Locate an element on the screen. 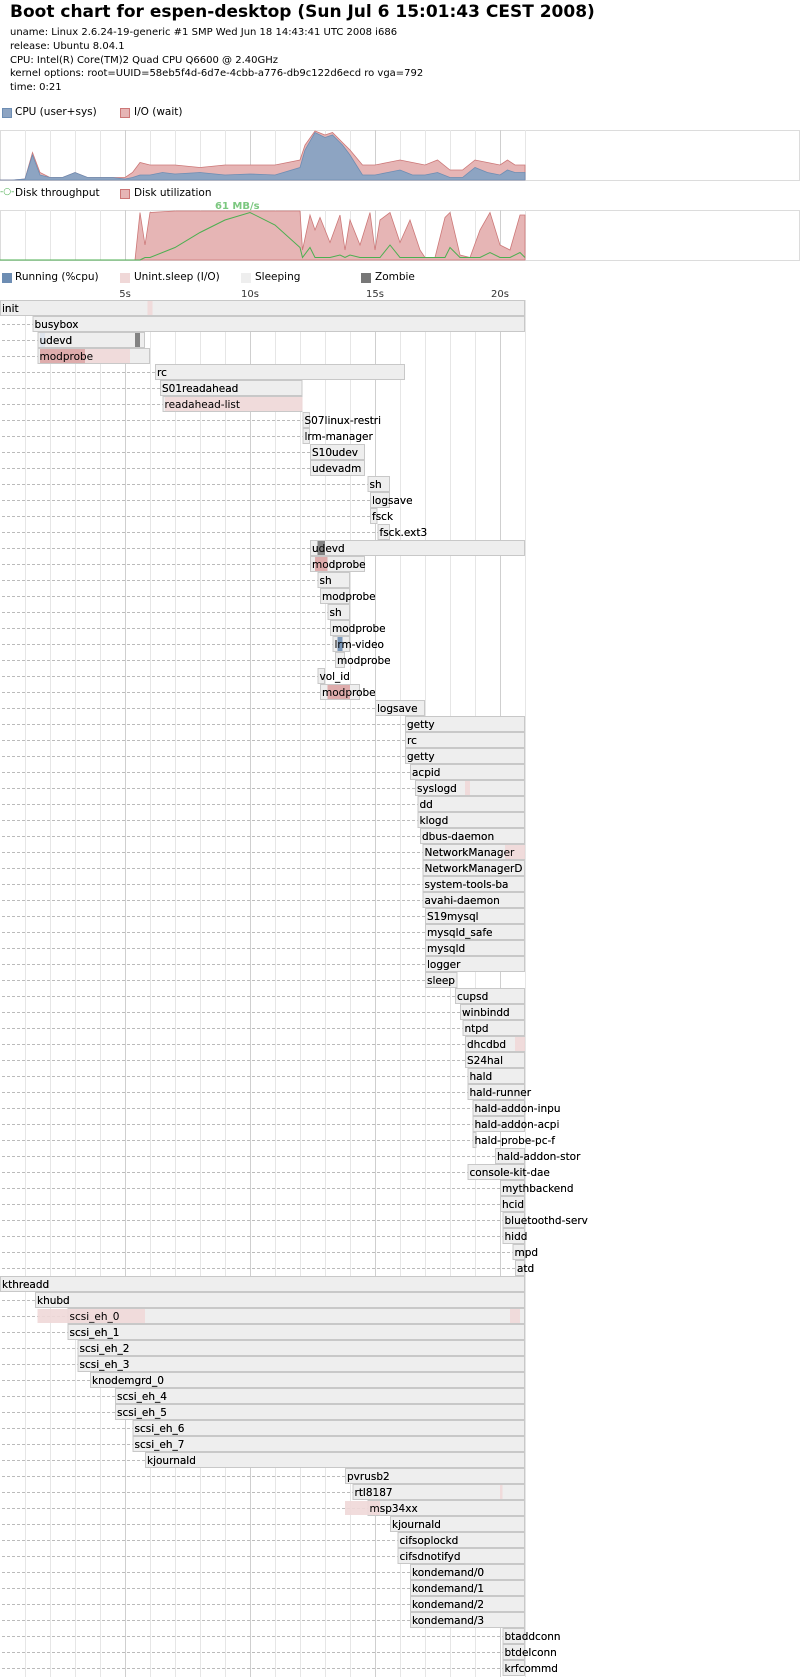 The image size is (800, 1677). process-label: kondemand/3 is located at coordinates (448, 1621).